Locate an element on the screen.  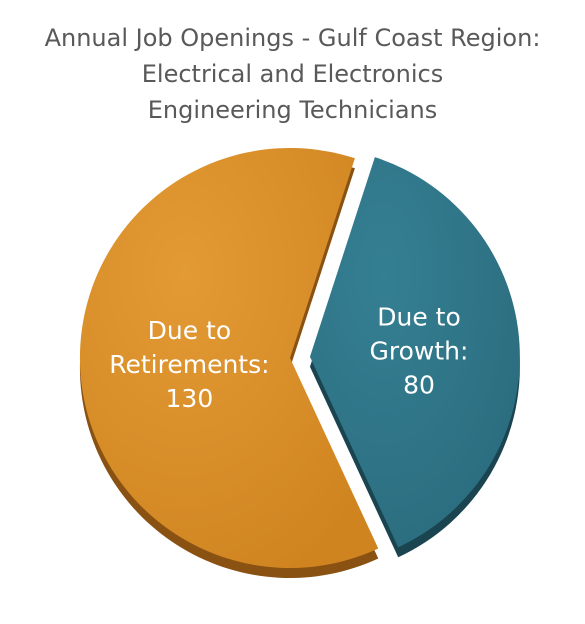
chart-title-line-2: Electrical and Electronics is located at coordinates (292, 74).